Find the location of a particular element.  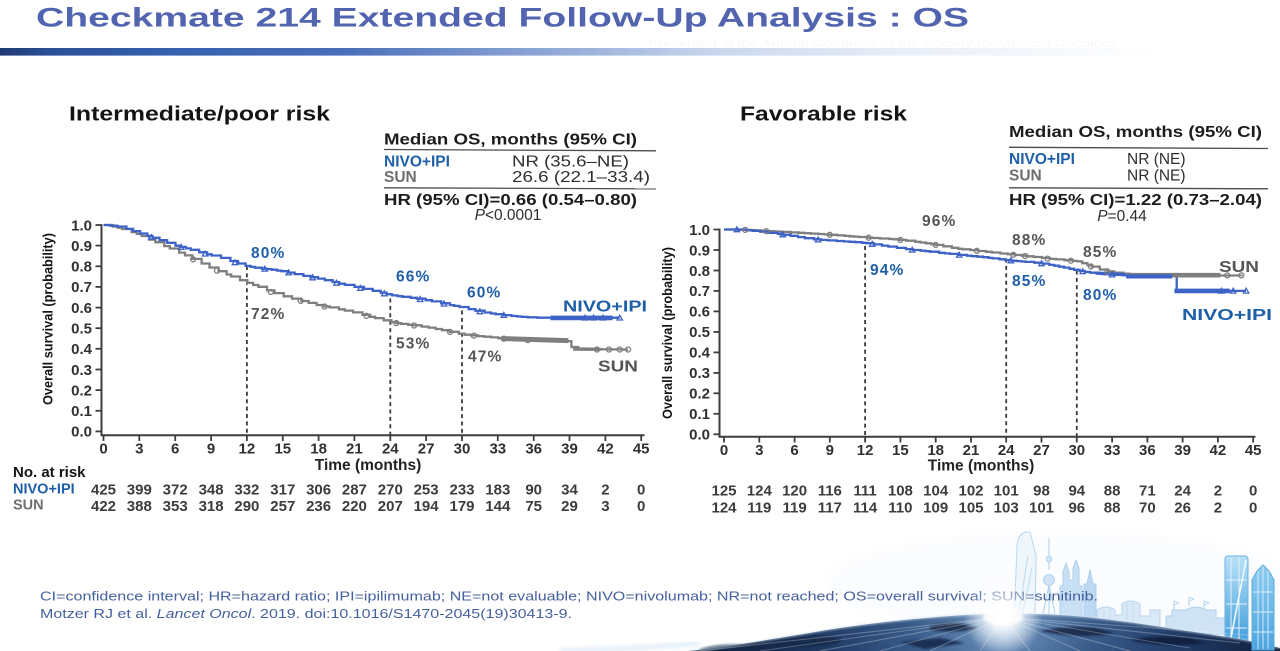

svg-text: 45 is located at coordinates (1253, 450).